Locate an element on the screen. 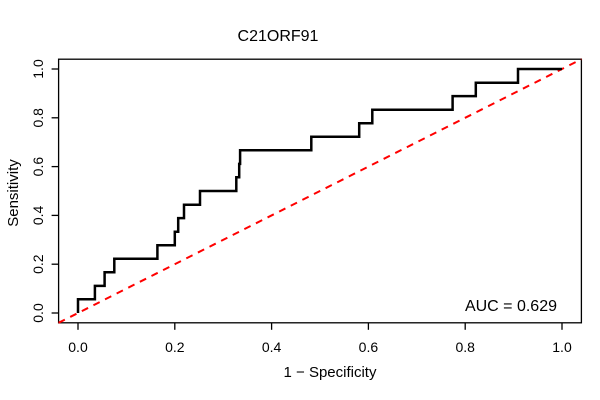 The height and width of the screenshot is (400, 600). x-tick-label: 0.4 is located at coordinates (272, 347).